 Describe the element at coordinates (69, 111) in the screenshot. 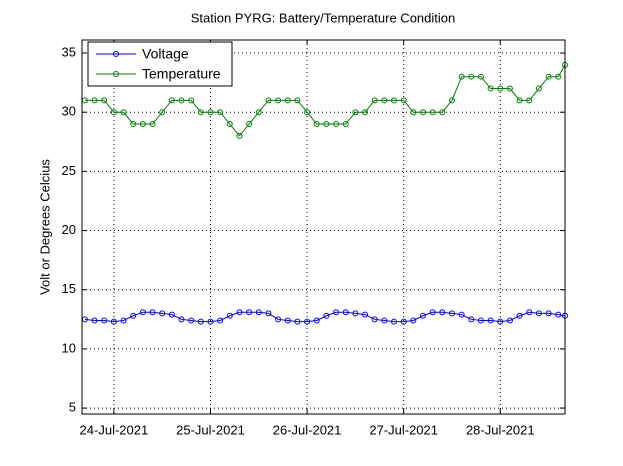

I see `y-tick-label: 30` at that location.